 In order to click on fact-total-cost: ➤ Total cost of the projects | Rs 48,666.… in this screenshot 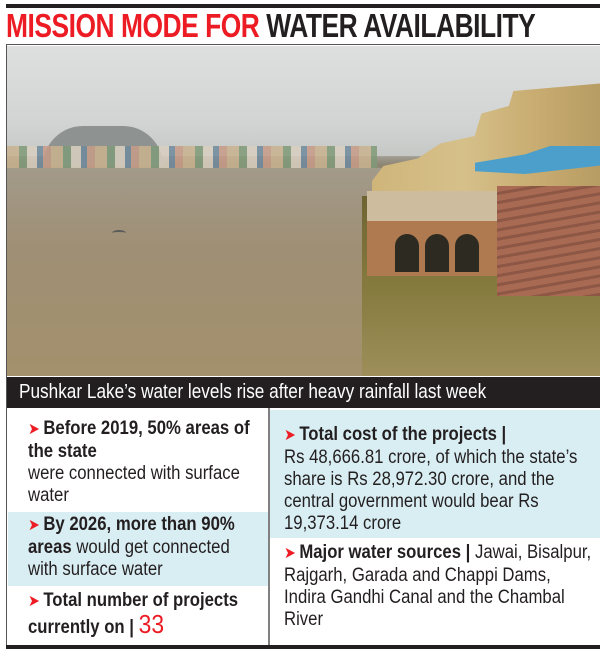, I will do `click(435, 474)`.